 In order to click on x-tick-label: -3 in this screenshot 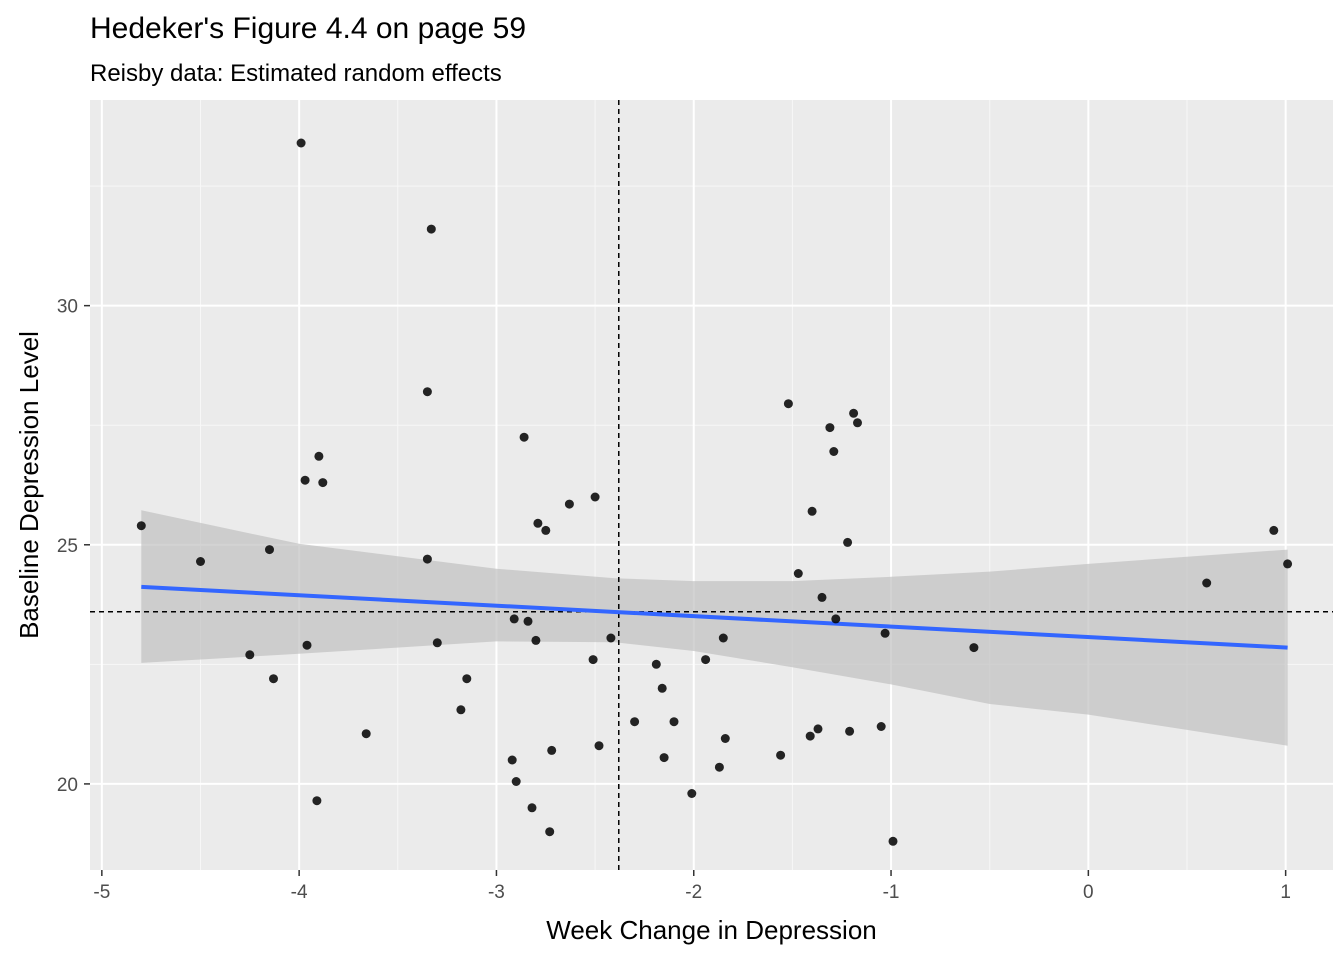, I will do `click(496, 892)`.